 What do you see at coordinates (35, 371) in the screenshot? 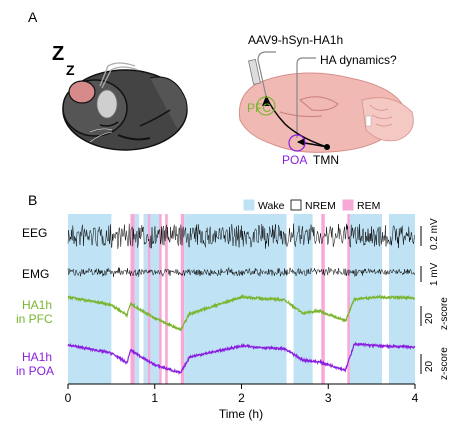
I see `poa-label-line2: in POA` at bounding box center [35, 371].